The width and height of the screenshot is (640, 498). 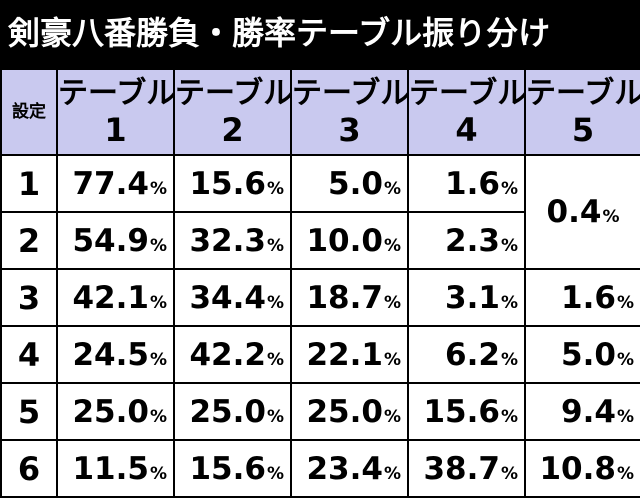 I want to click on rate-cell: 3.1%, so click(x=466, y=297).